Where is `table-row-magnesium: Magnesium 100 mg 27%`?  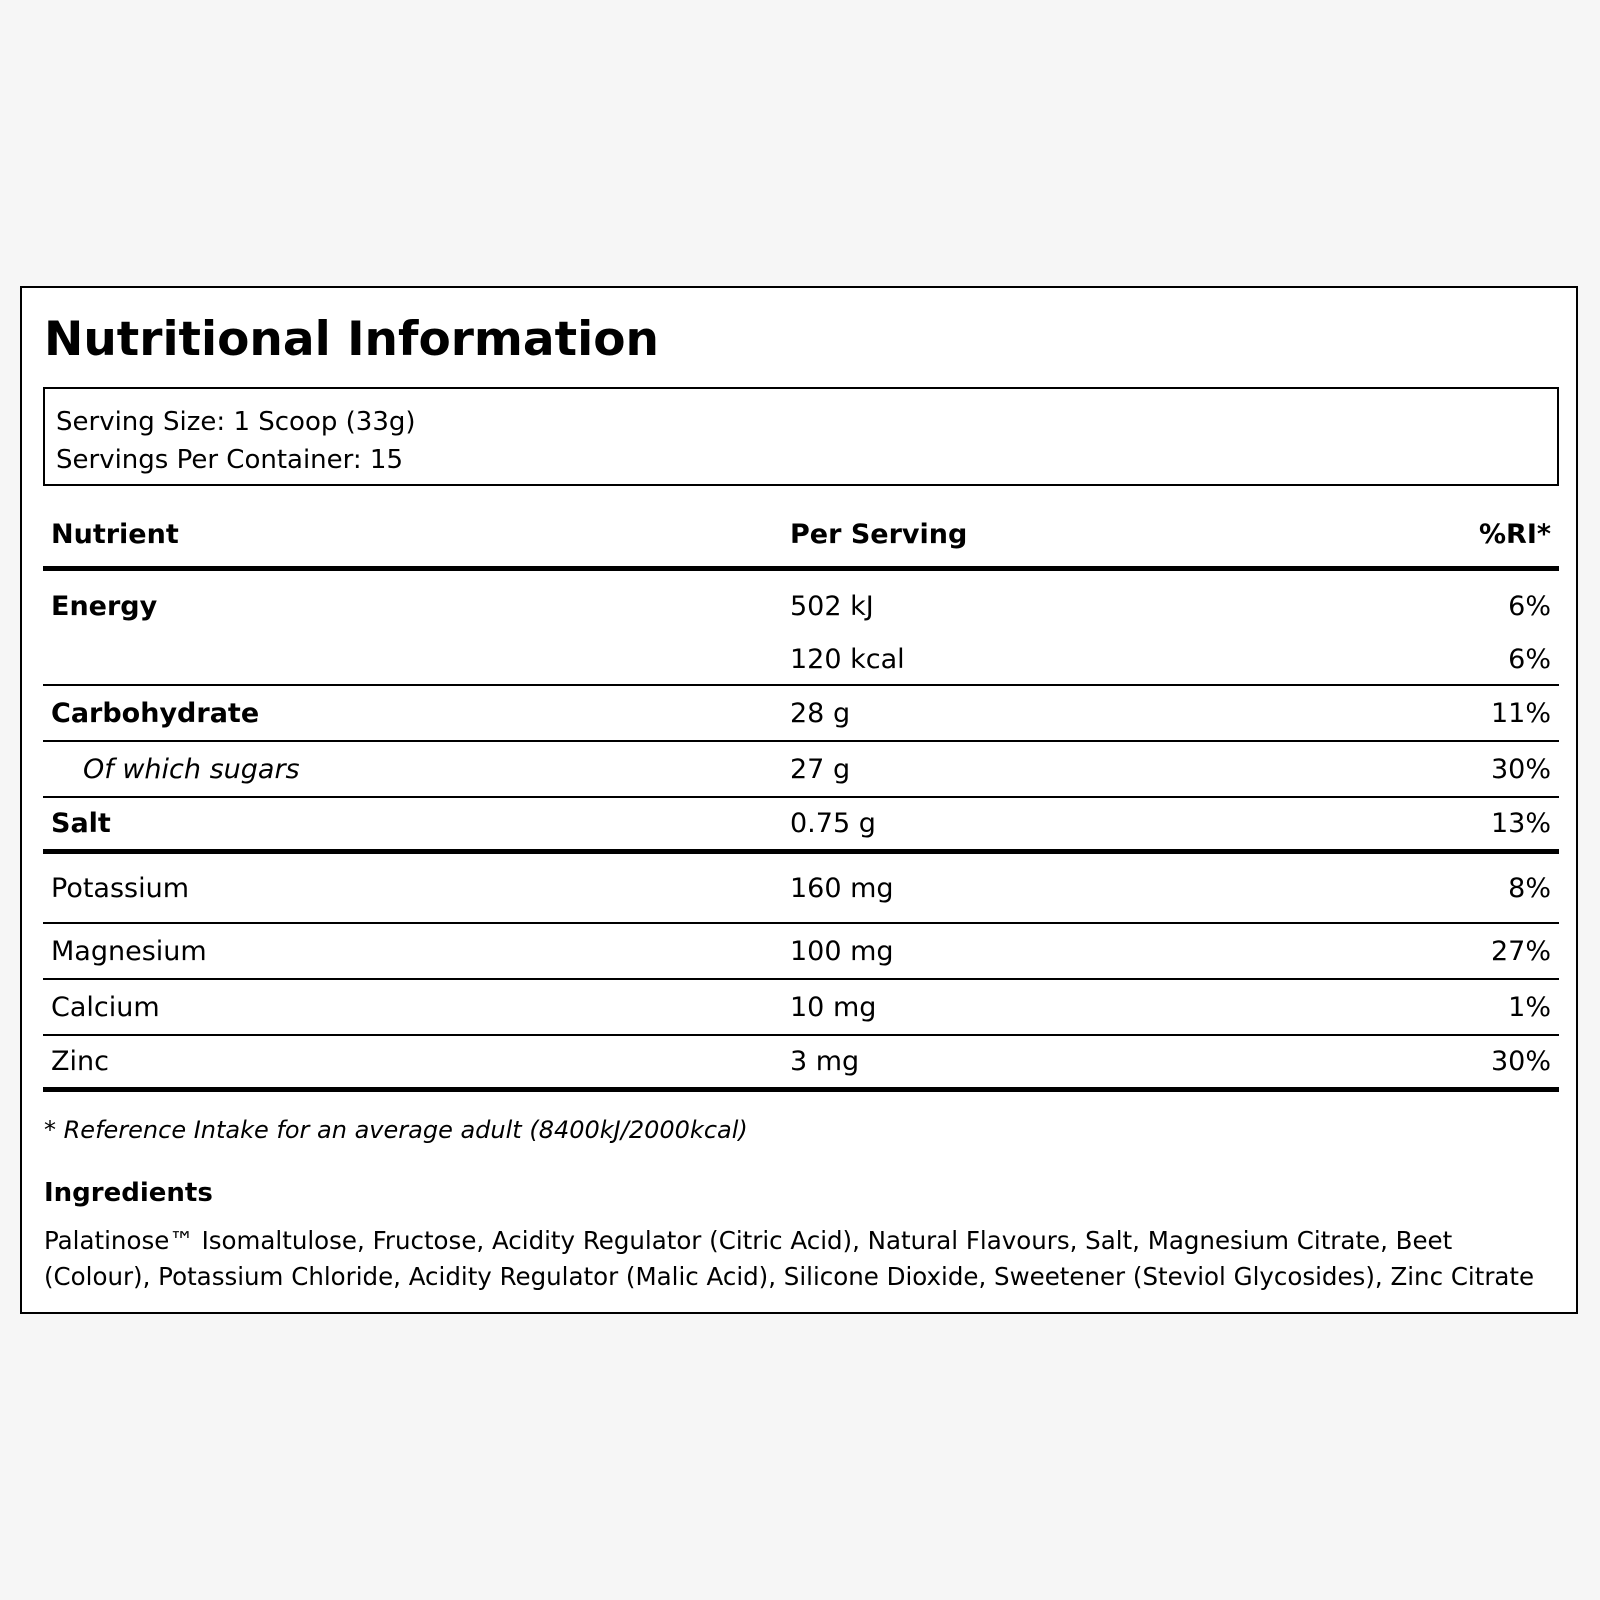
table-row-magnesium: Magnesium 100 mg 27% is located at coordinates (801, 952).